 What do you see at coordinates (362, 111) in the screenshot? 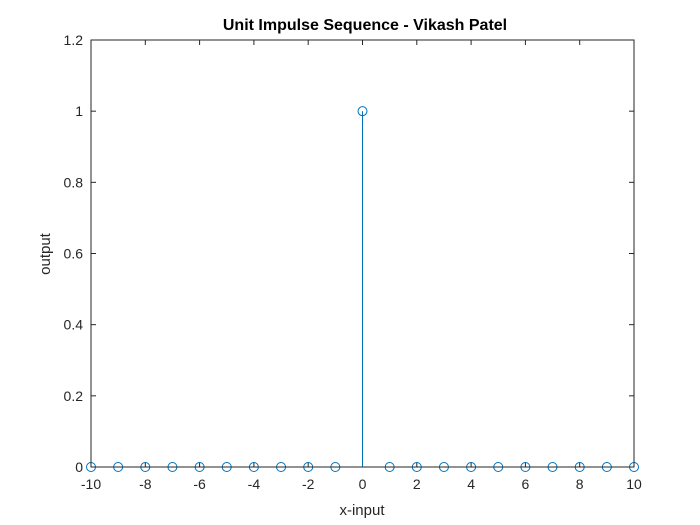
I see `stem-marker` at bounding box center [362, 111].